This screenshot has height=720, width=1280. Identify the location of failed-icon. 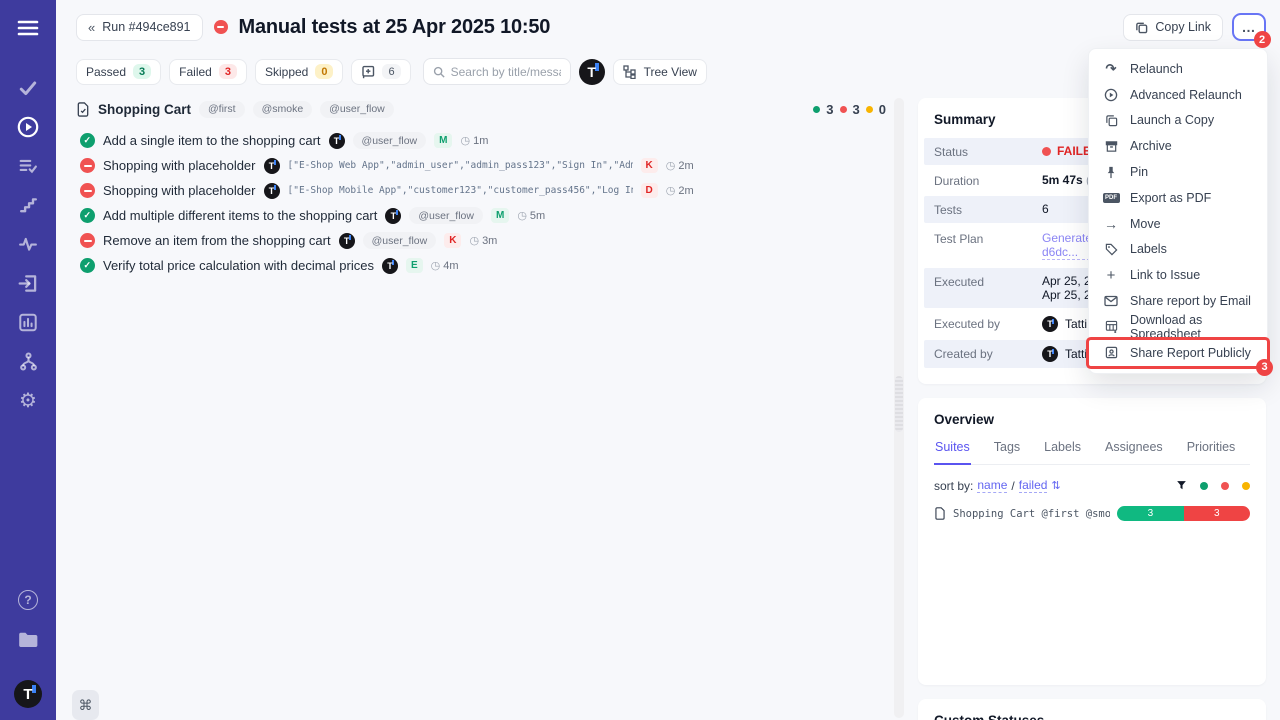
(87, 240).